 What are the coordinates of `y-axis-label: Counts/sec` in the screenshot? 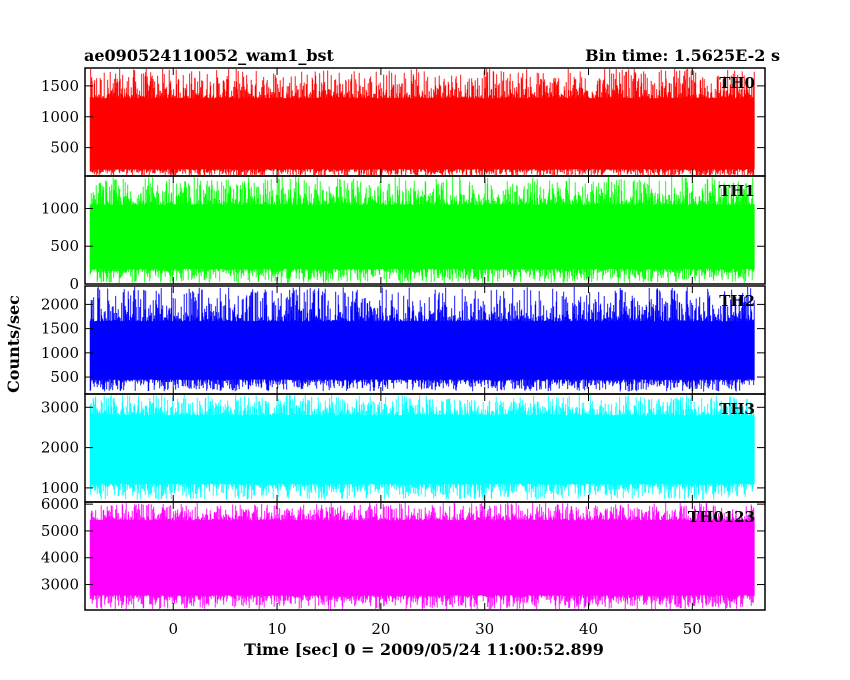 It's located at (13, 344).